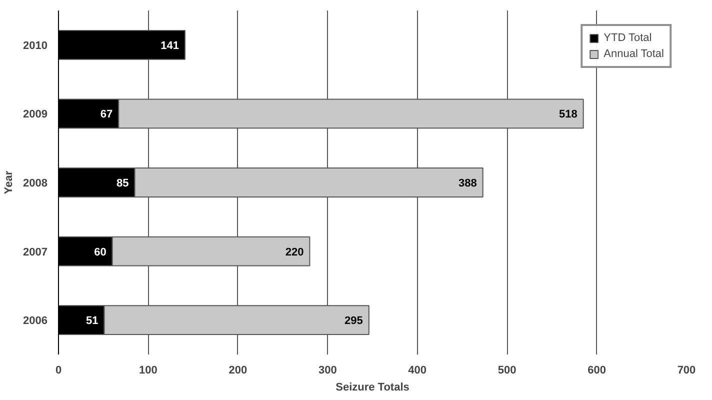 The width and height of the screenshot is (712, 400). I want to click on data-label: 220, so click(294, 252).